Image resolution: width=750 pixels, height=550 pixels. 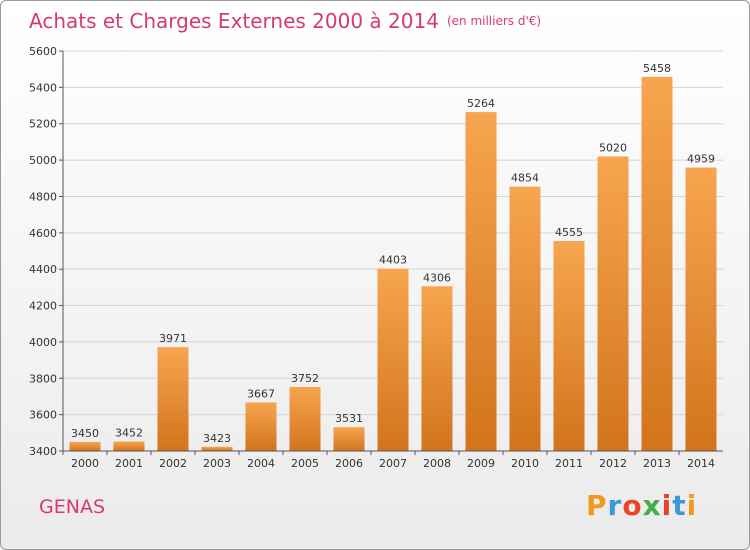 I want to click on bar-2009, so click(x=481, y=281).